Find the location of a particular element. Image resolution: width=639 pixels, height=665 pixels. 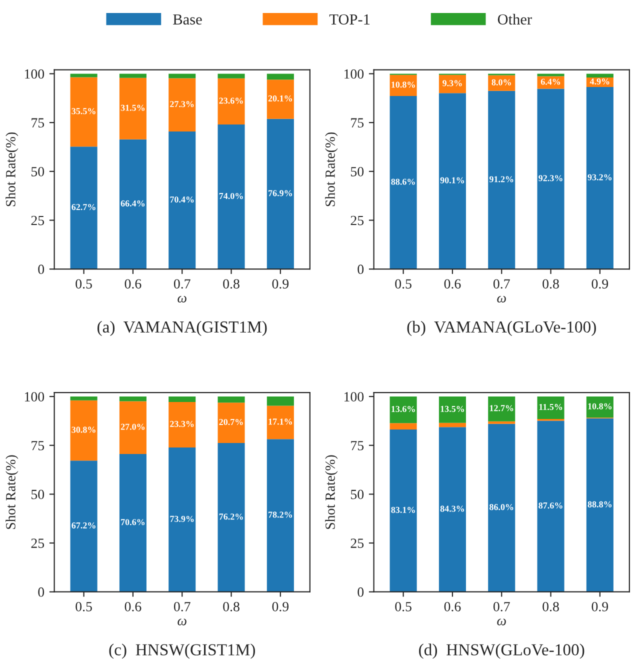

data-label: 86.0% is located at coordinates (502, 507).